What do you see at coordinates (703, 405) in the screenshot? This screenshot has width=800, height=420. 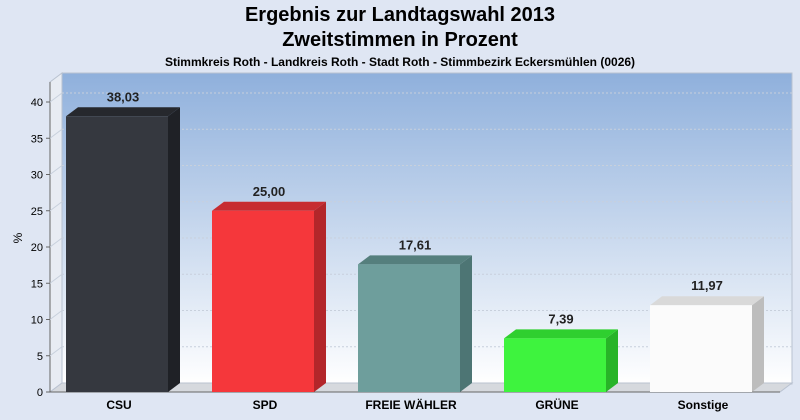 I see `x-tick-label: Sonstige` at bounding box center [703, 405].